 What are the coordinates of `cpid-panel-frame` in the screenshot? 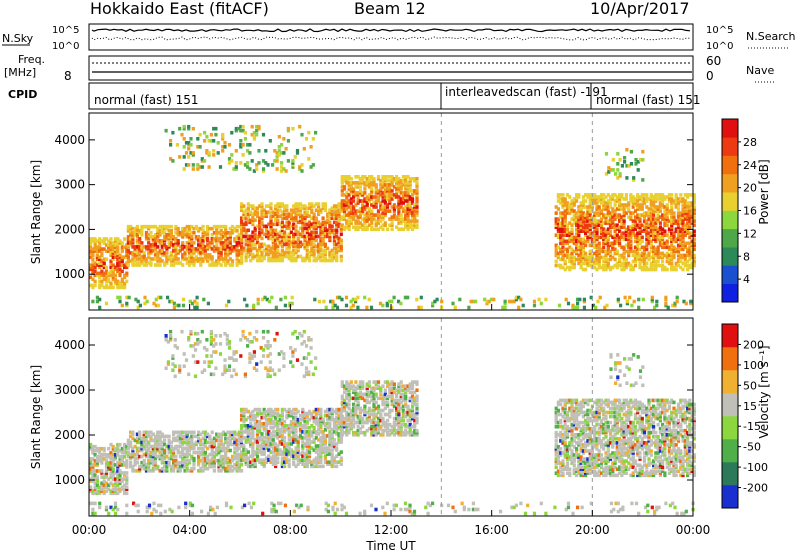 It's located at (391, 96).